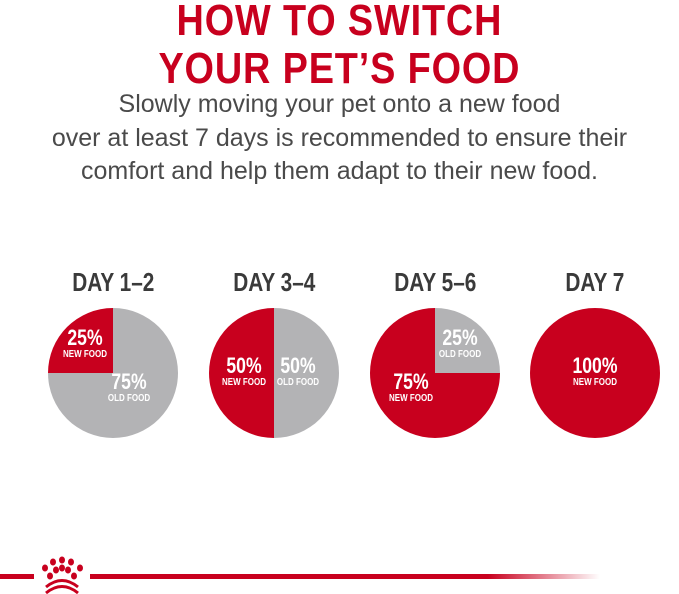 This screenshot has height=594, width=679. What do you see at coordinates (274, 282) in the screenshot?
I see `day-label-2: DAY 3–4` at bounding box center [274, 282].